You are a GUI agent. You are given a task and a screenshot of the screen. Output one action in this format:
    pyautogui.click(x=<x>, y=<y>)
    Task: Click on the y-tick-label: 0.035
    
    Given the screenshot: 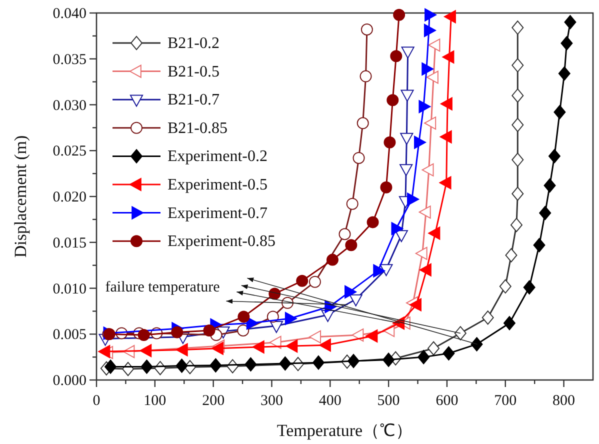 What is the action you would take?
    pyautogui.click(x=69, y=60)
    